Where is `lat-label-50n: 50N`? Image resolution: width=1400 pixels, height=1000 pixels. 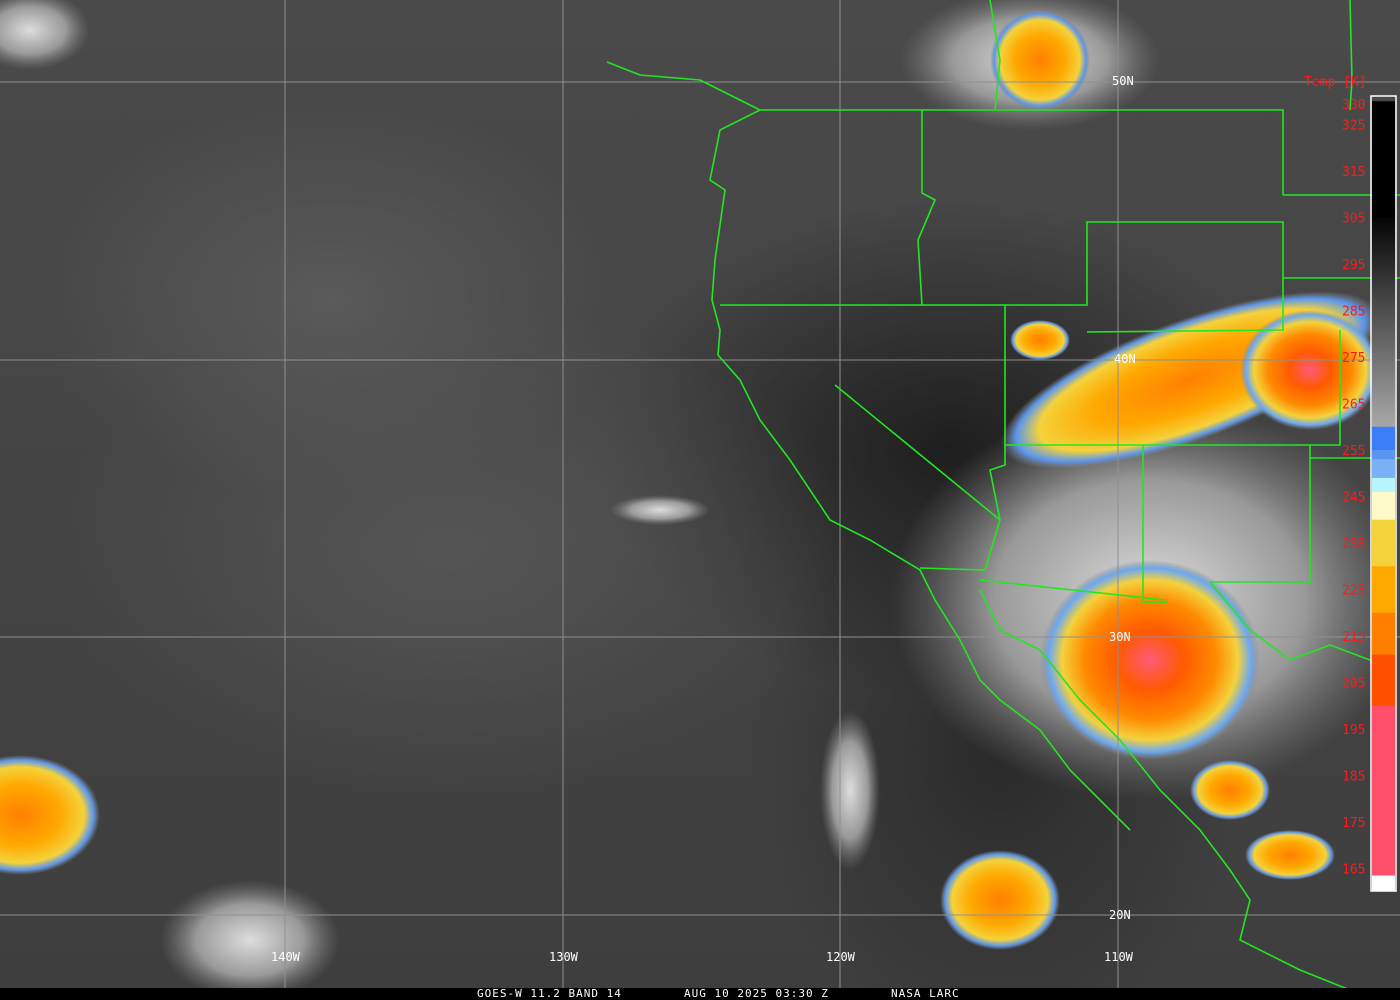 lat-label-50n: 50N is located at coordinates (1123, 81).